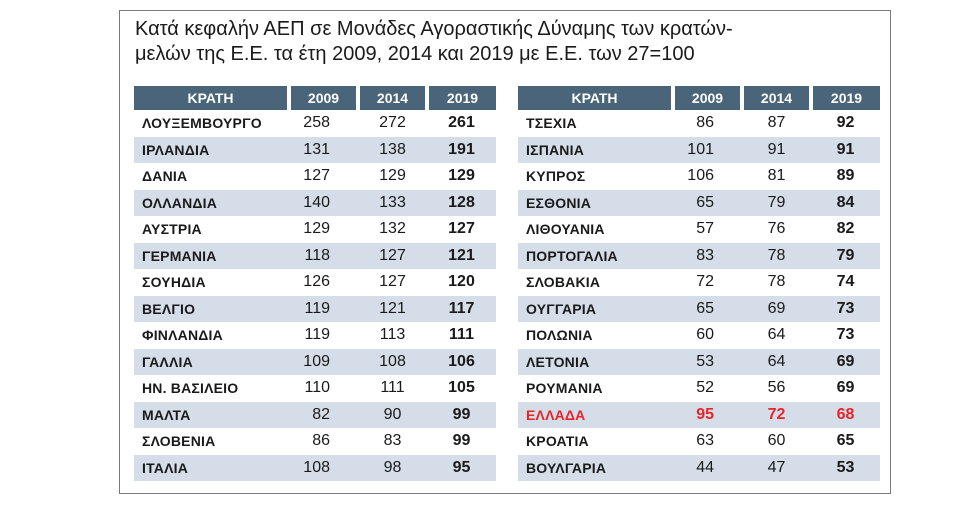  I want to click on value-2014: 81, so click(776, 176).